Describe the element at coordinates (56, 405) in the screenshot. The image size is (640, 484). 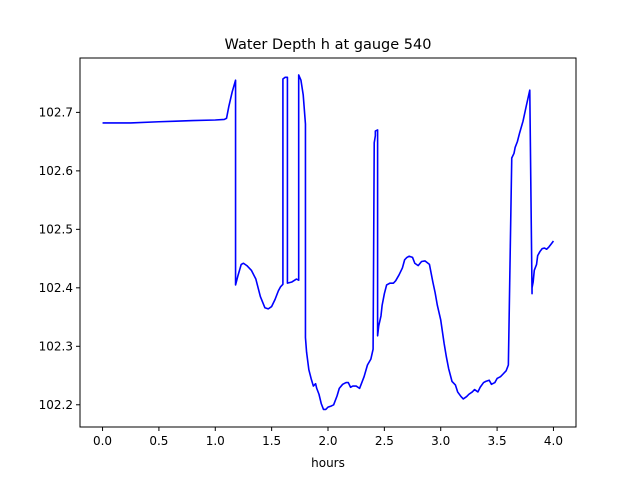
I see `y-tick-label: 102.2` at that location.